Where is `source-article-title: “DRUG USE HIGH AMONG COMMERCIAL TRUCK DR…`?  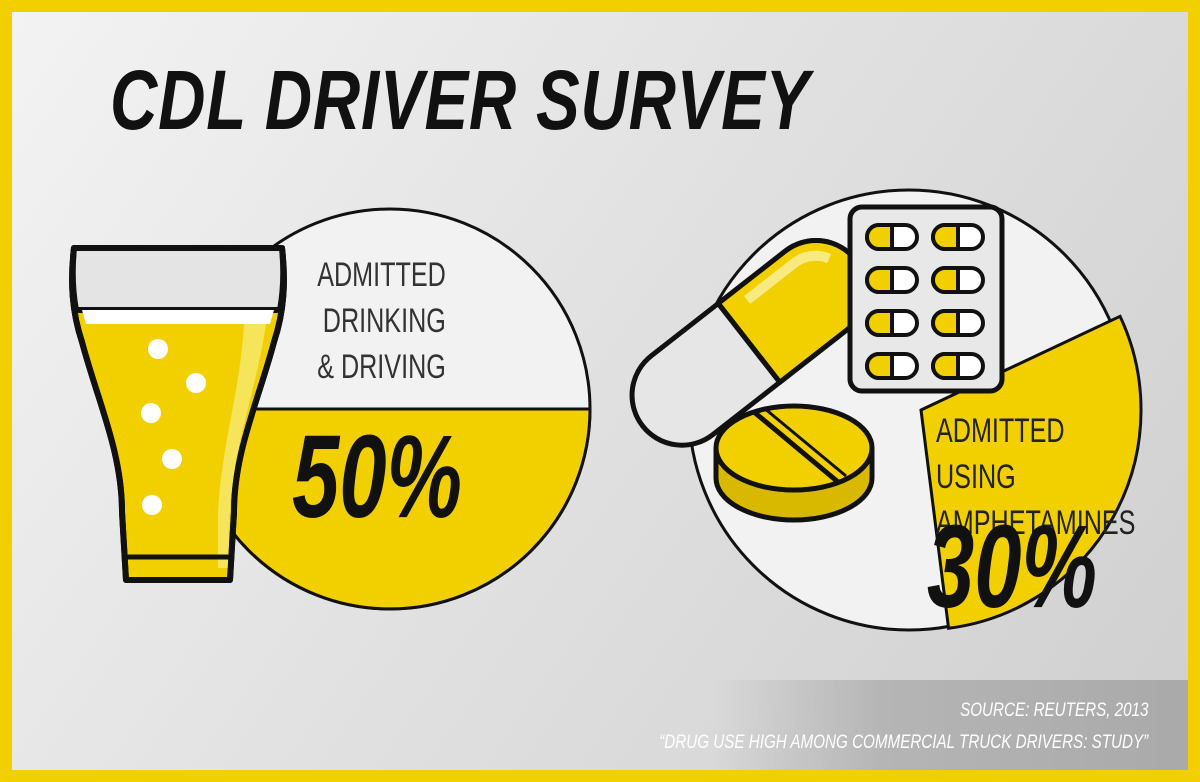
source-article-title: “DRUG USE HIGH AMONG COMMERCIAL TRUCK DR… is located at coordinates (903, 742).